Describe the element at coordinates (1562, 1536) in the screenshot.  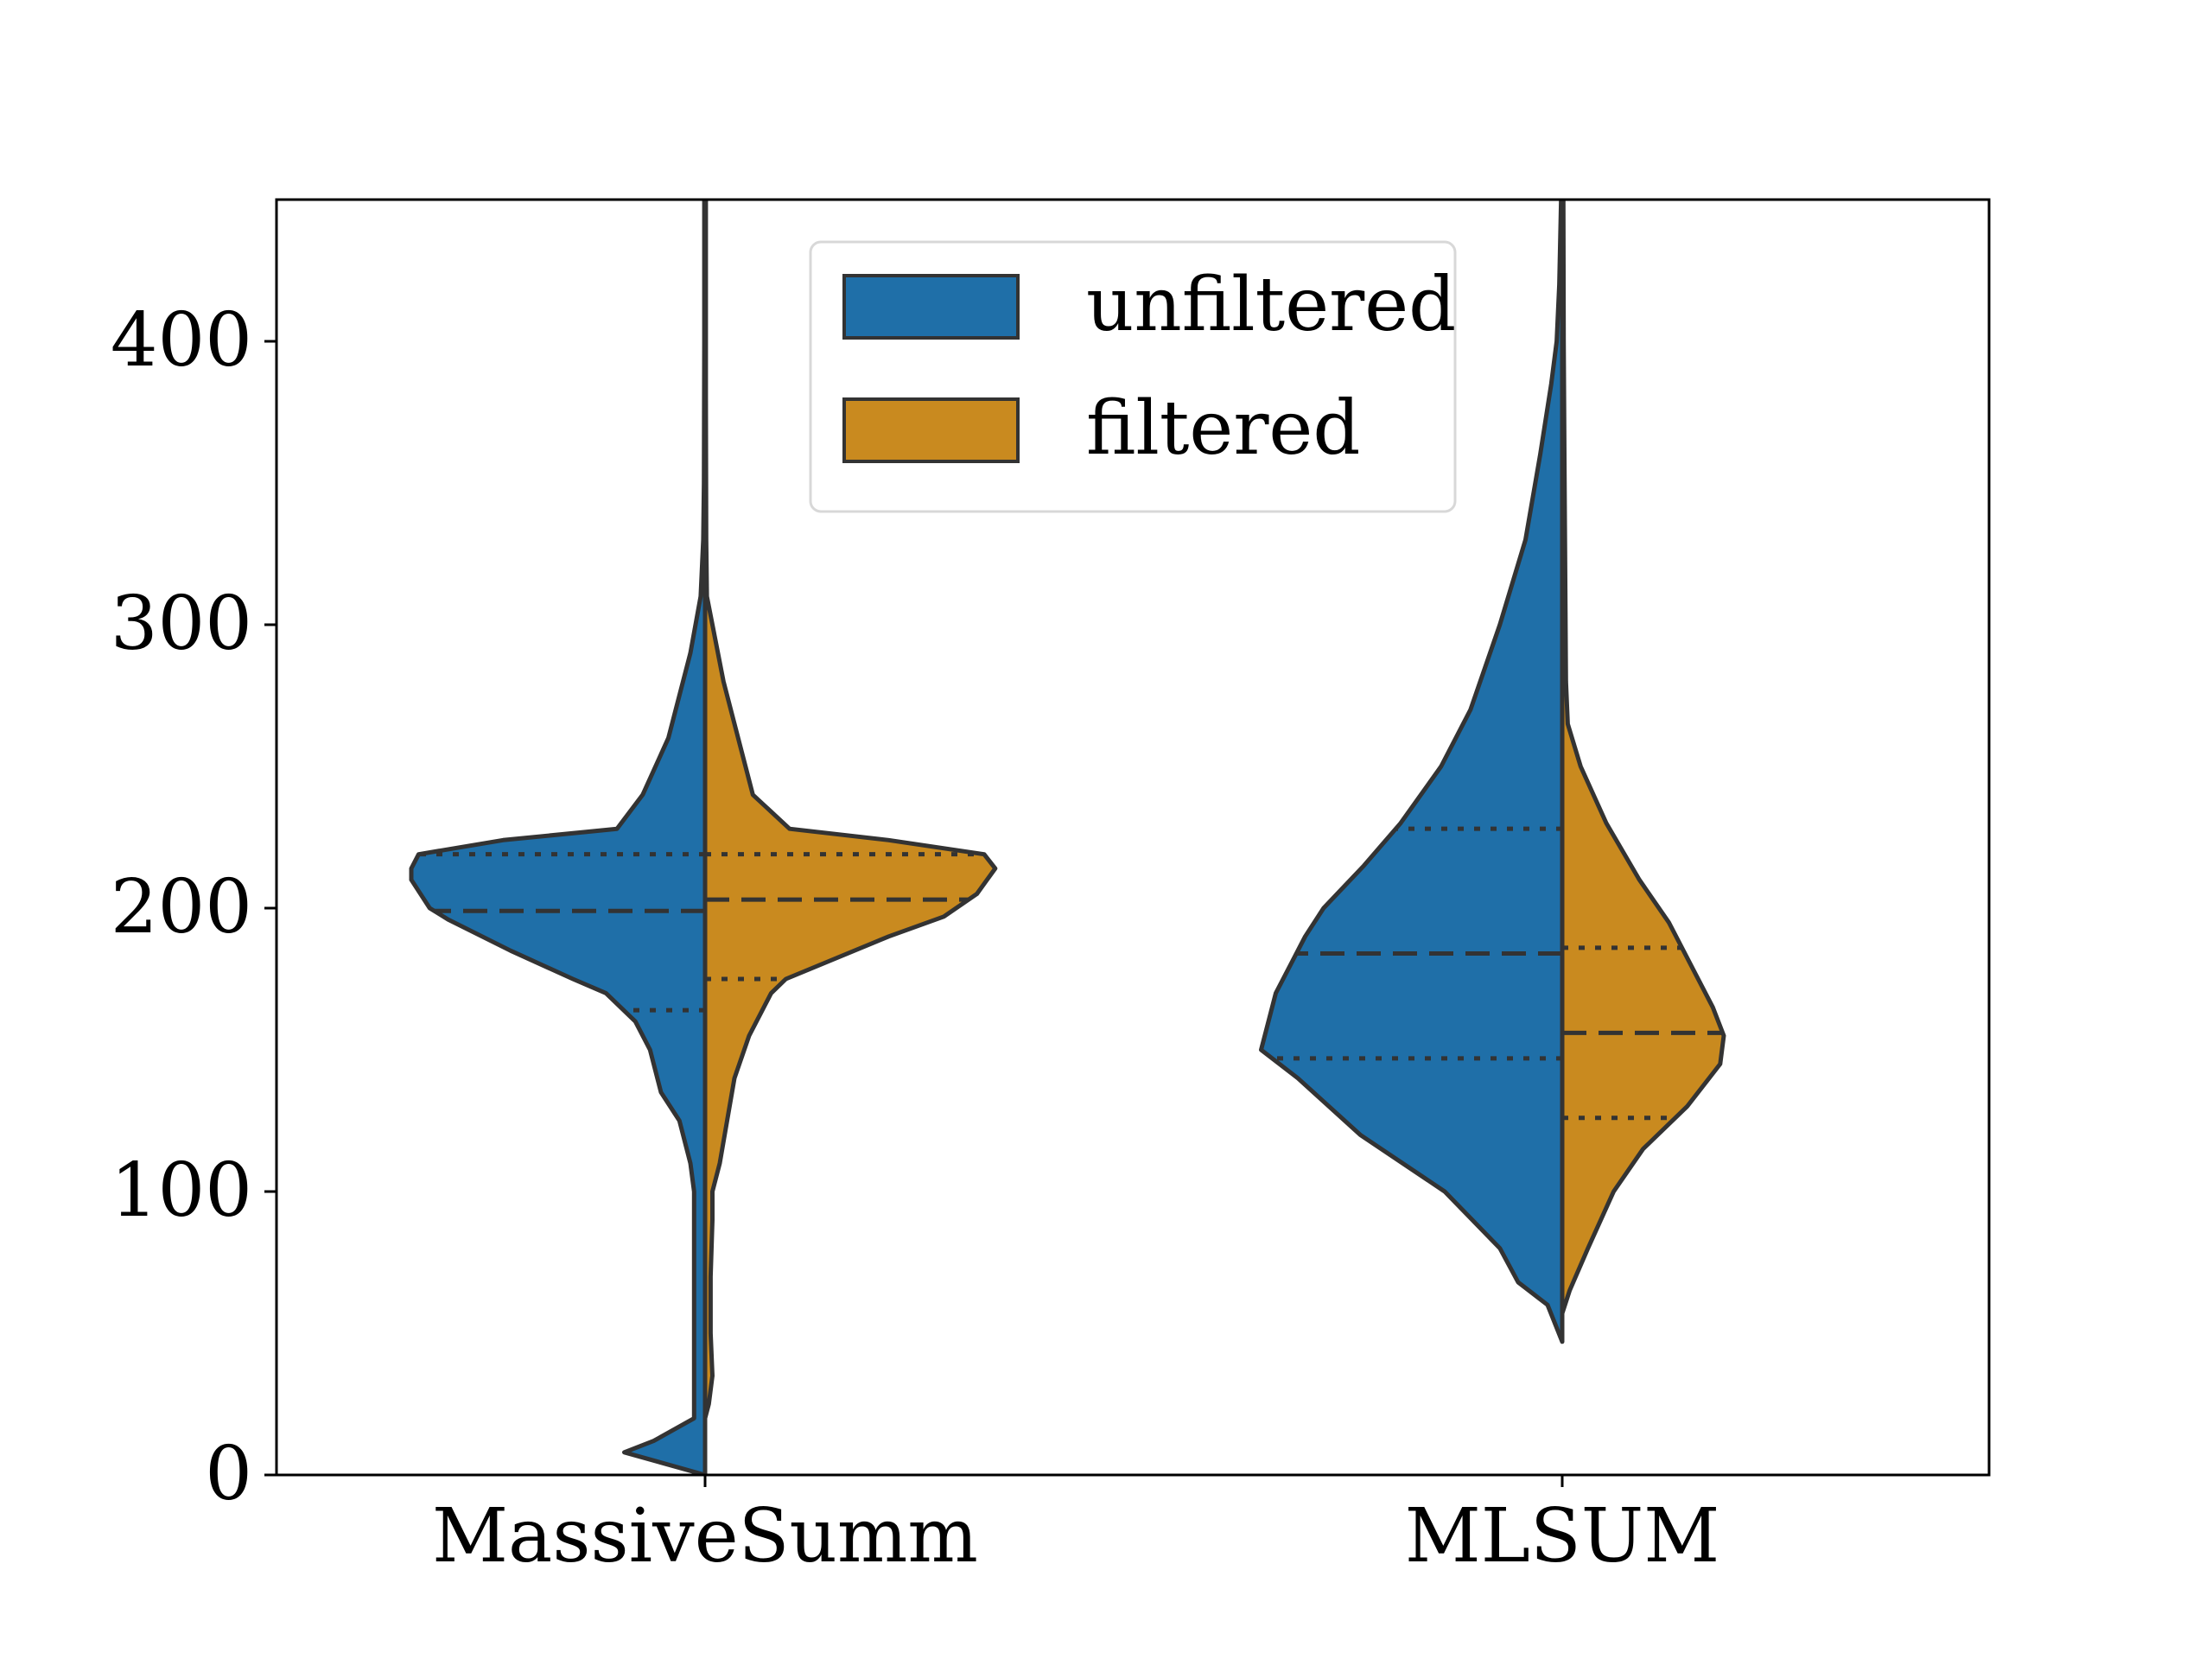
I see `x-tick-label: MLSUM` at that location.